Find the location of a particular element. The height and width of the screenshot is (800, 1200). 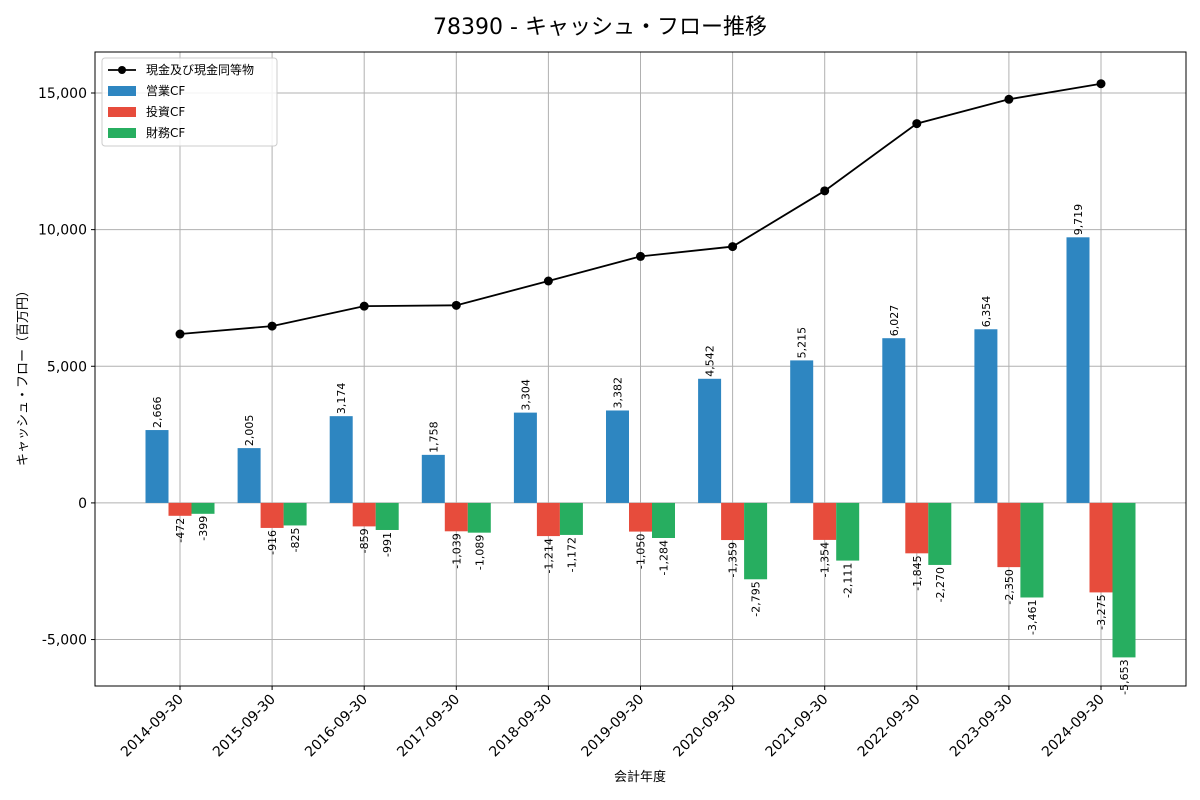

x-tick-label: 2022-09-30 is located at coordinates (889, 726).